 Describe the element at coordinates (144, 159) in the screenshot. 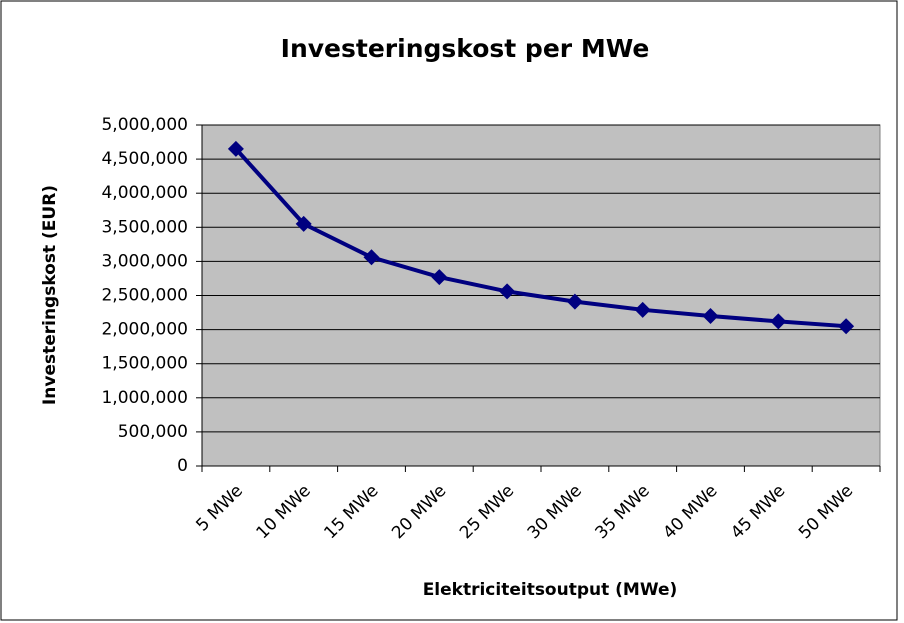

I see `y-tick-label: 4,500,000` at that location.